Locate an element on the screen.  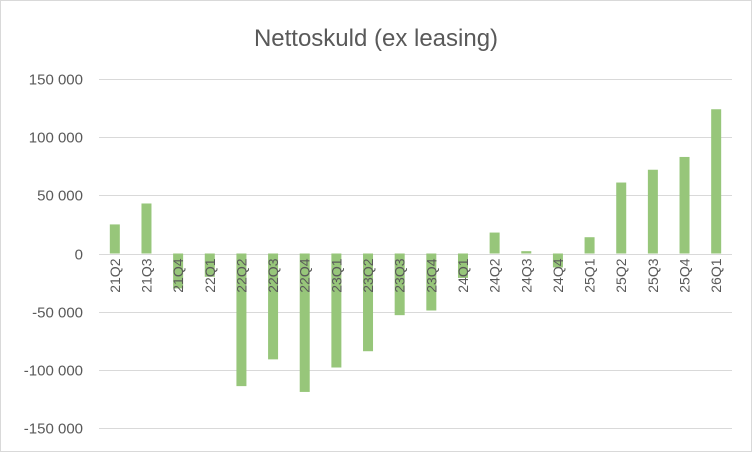
bar-22Q4 is located at coordinates (304, 322).